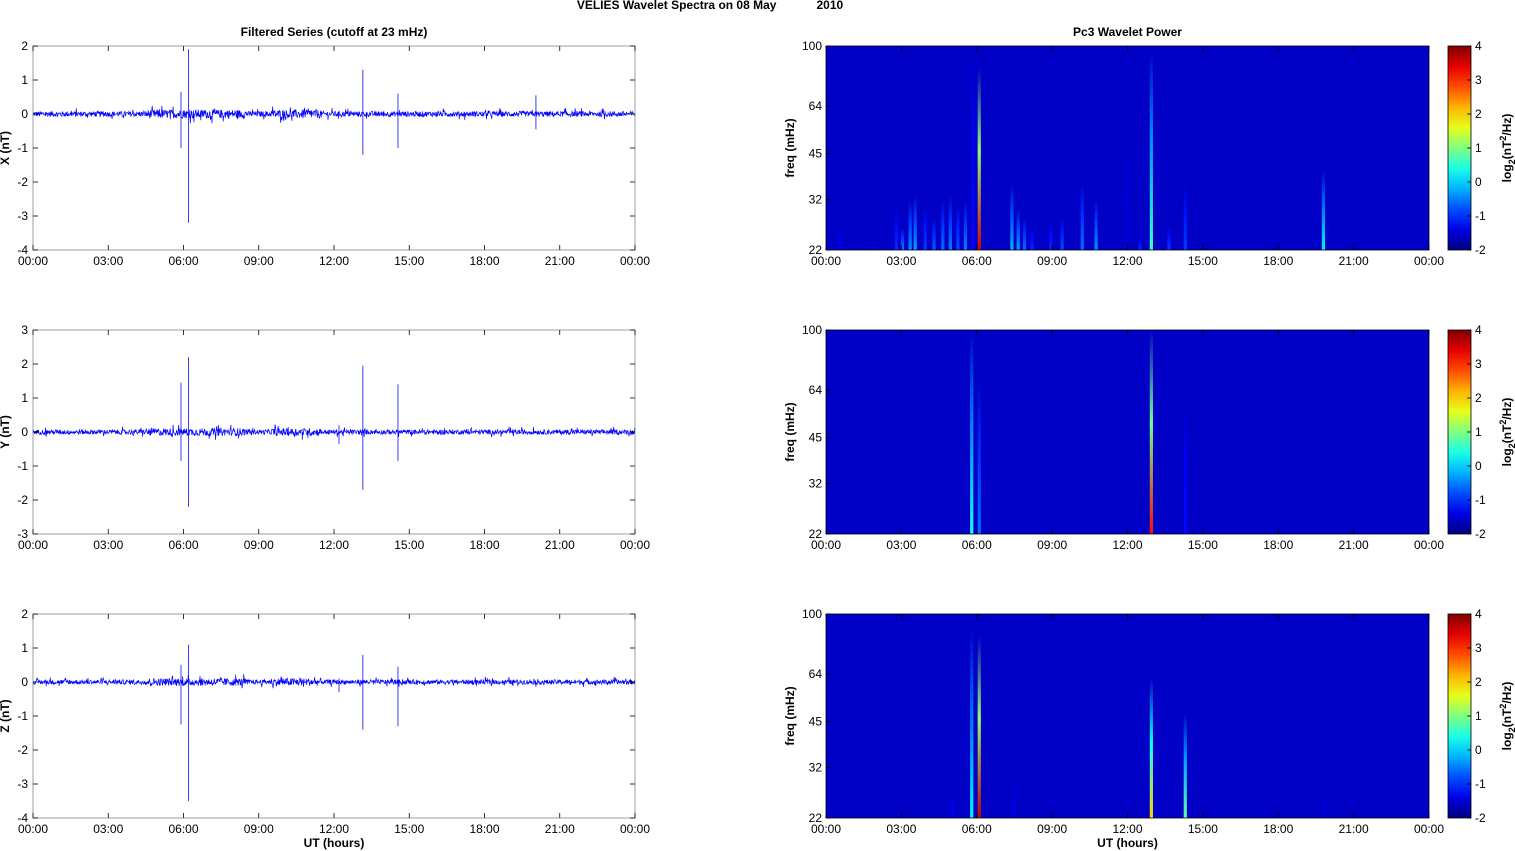 The image size is (1515, 851). I want to click on y-axis-label: freq (mHz), so click(790, 715).